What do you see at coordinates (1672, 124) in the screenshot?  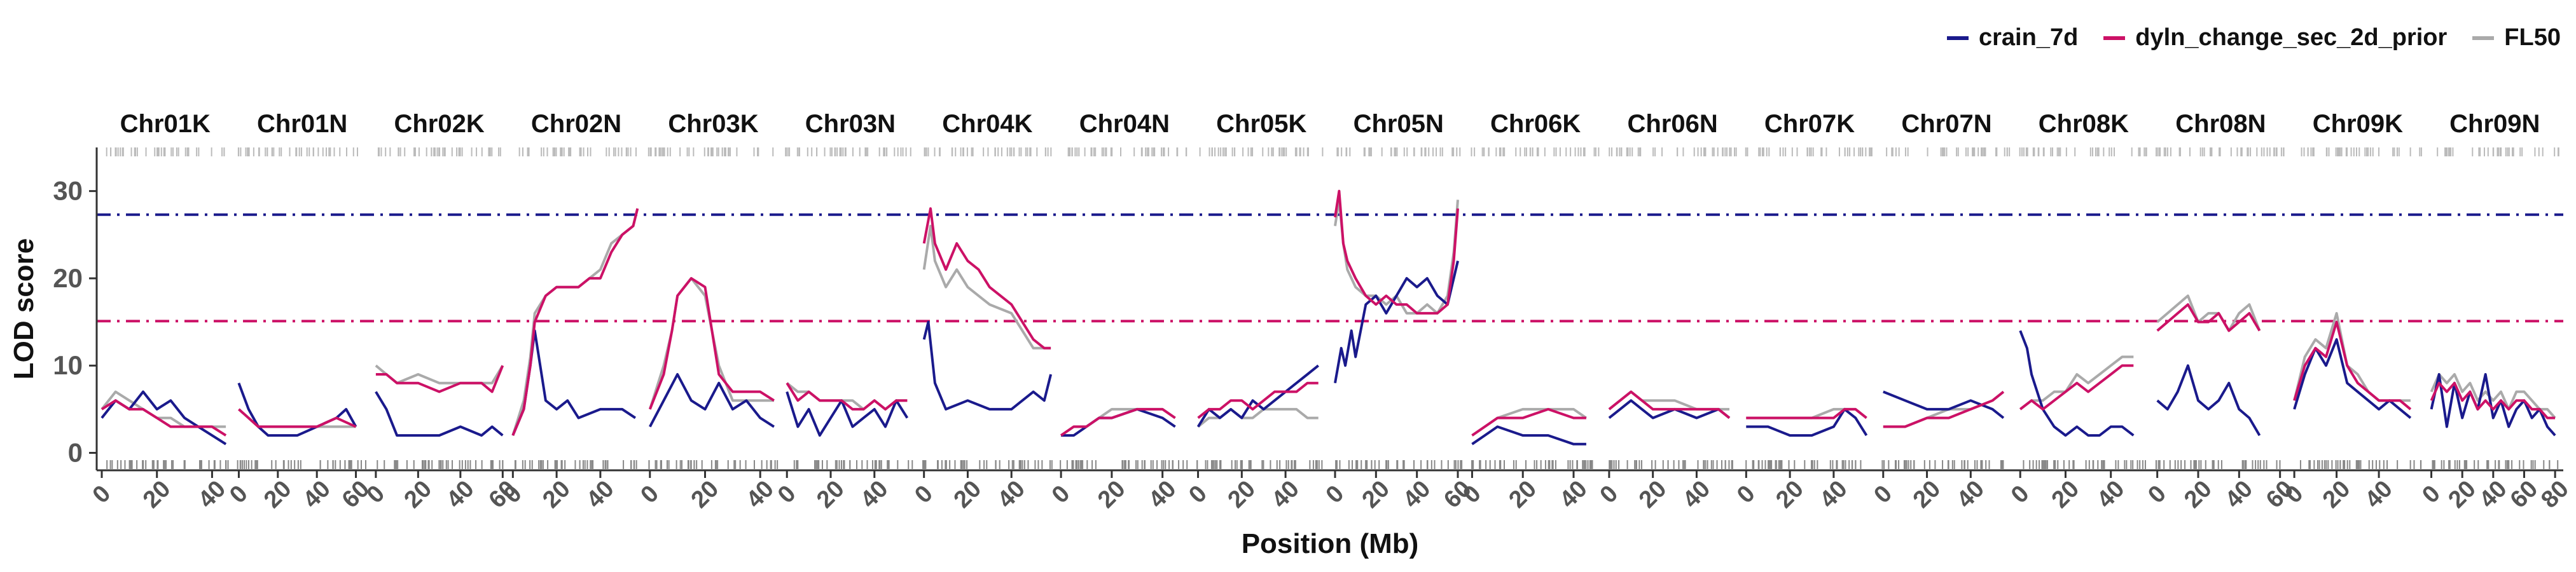 I see `panel-label: Chr06N` at bounding box center [1672, 124].